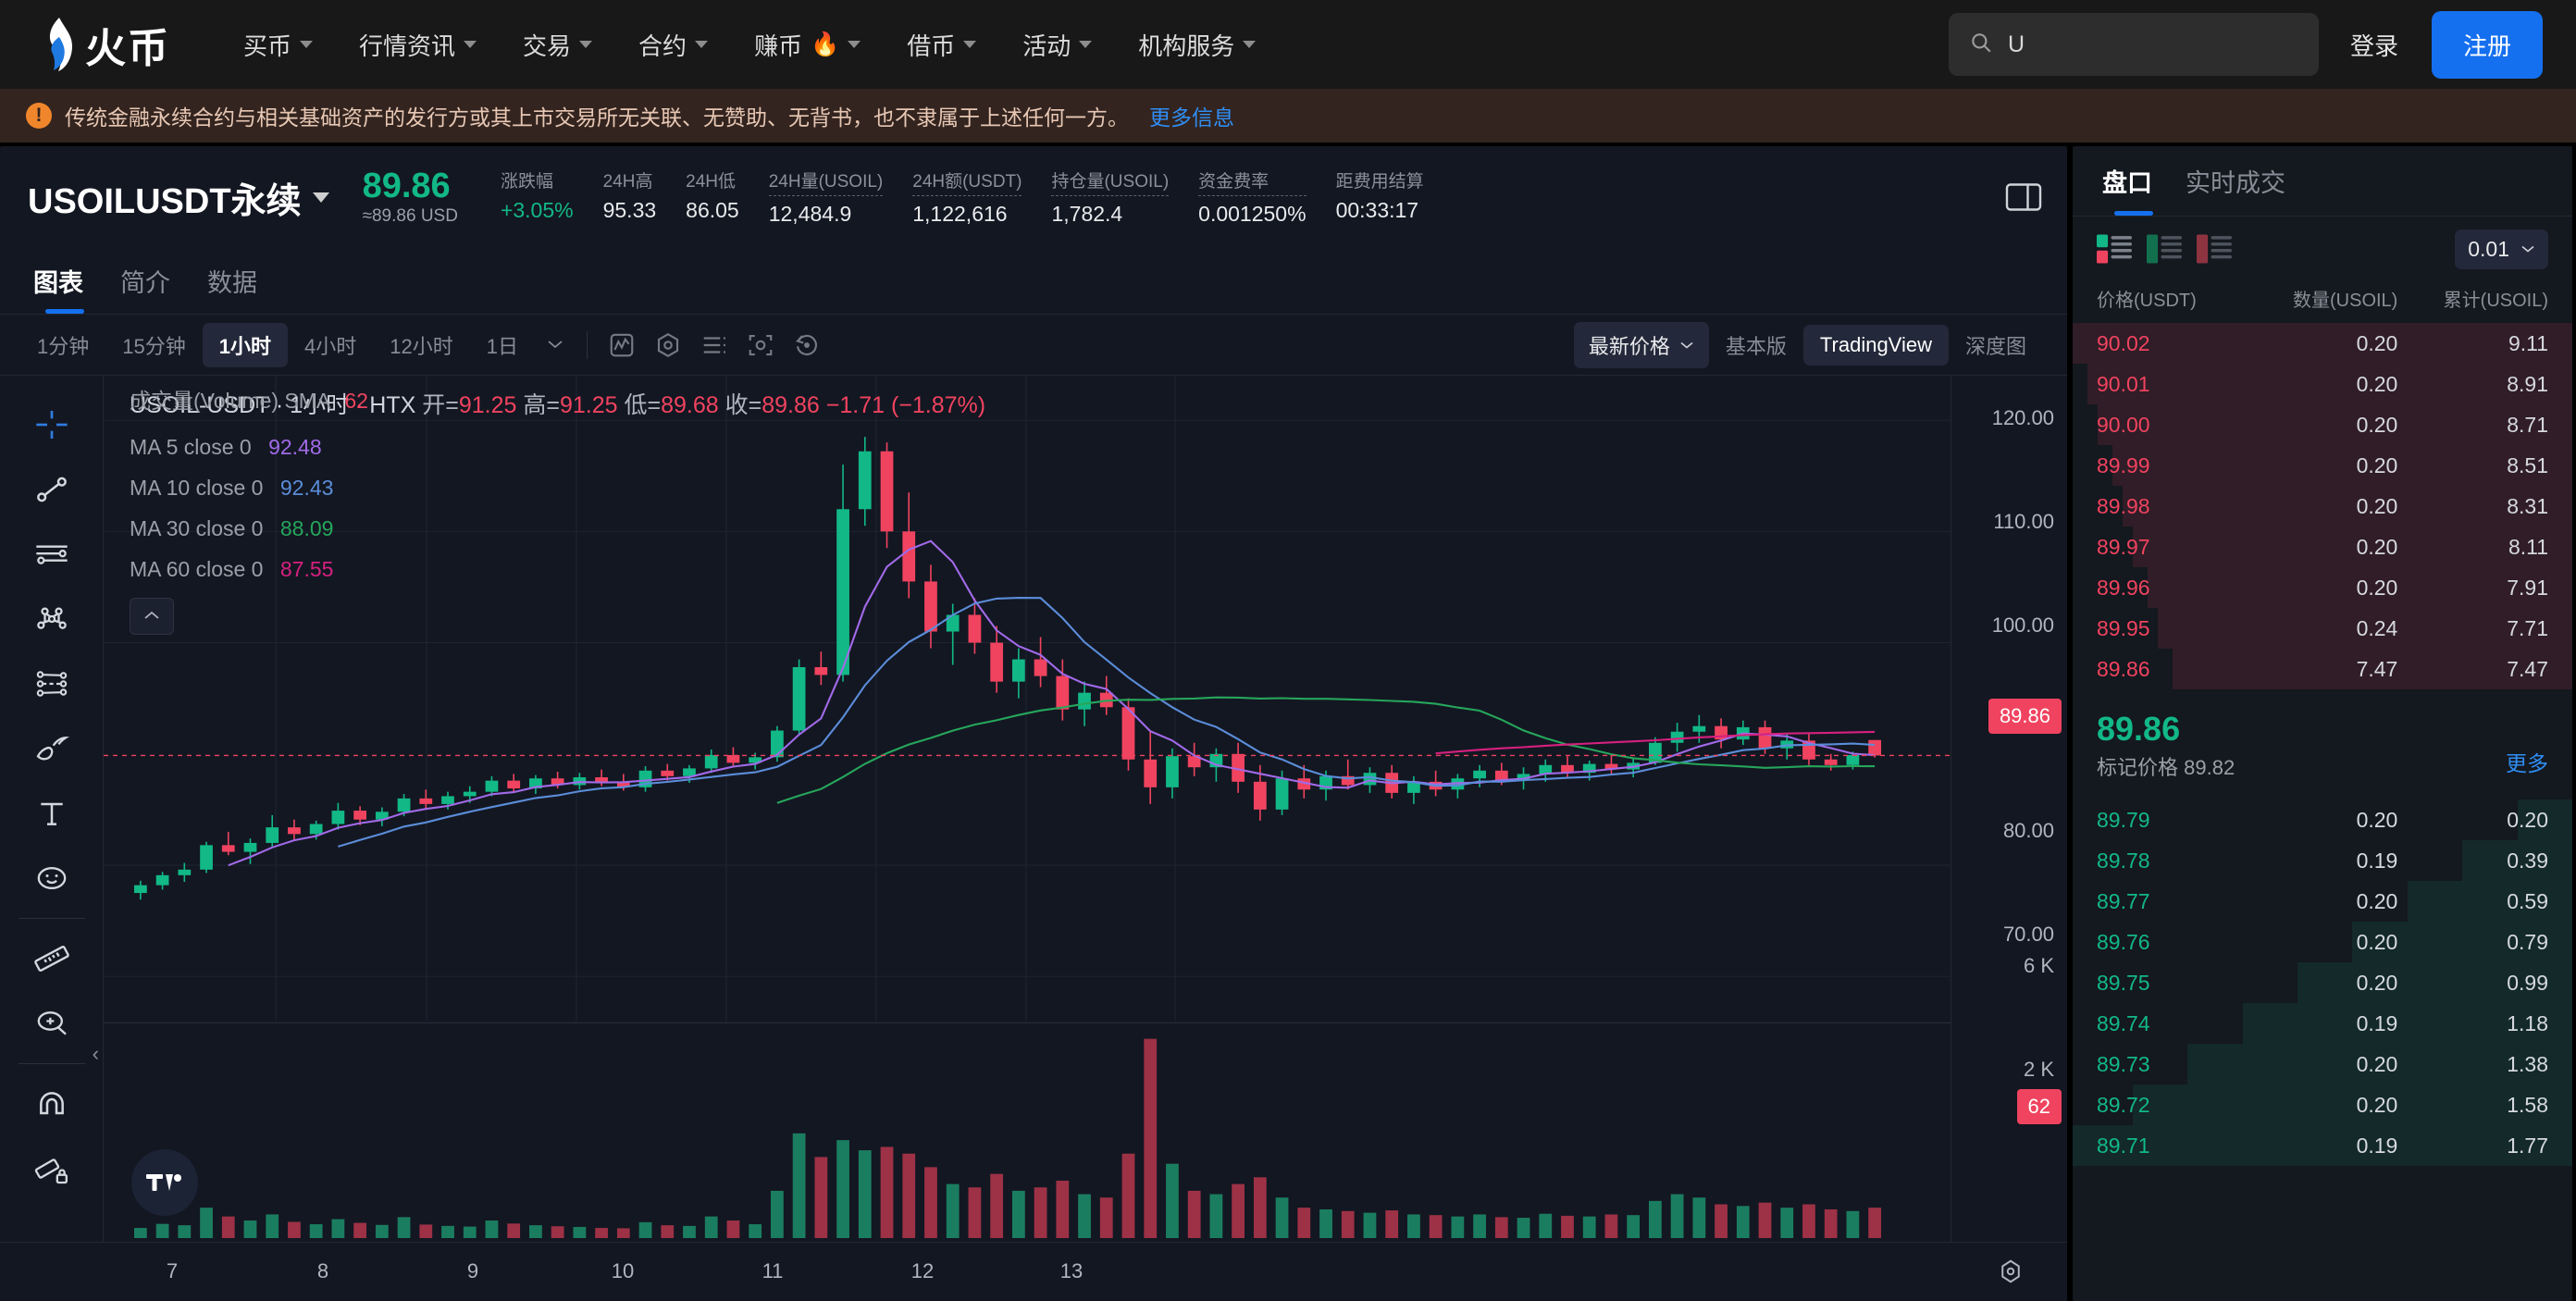 The width and height of the screenshot is (2576, 1301). Describe the element at coordinates (51, 813) in the screenshot. I see `text-icon` at that location.